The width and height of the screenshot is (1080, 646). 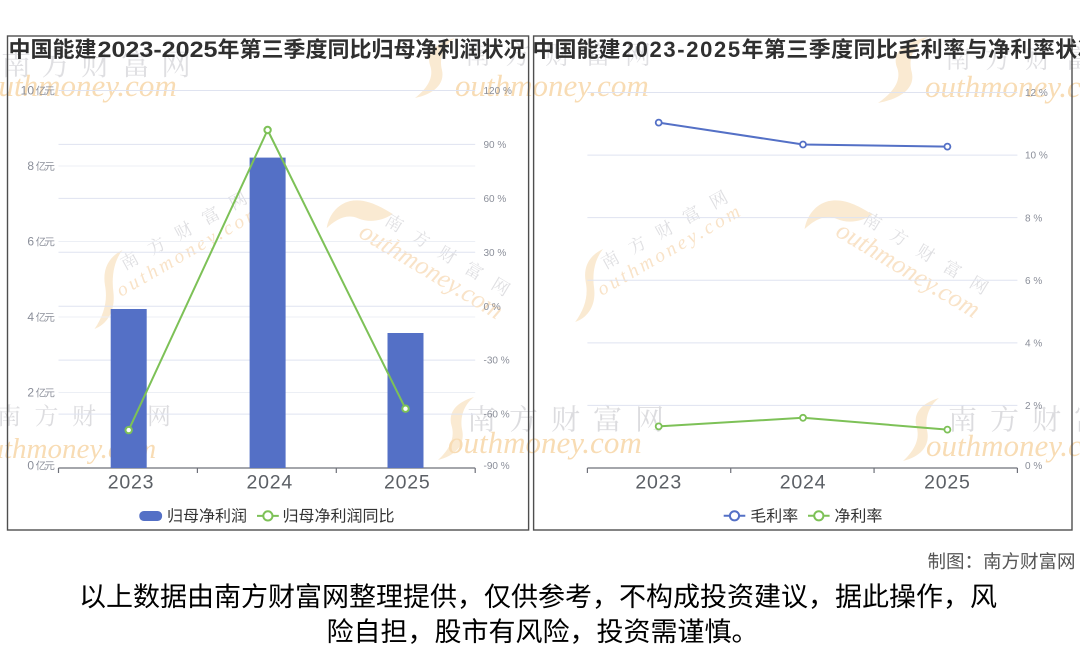 What do you see at coordinates (497, 361) in the screenshot?
I see `svg-text: -30 %` at bounding box center [497, 361].